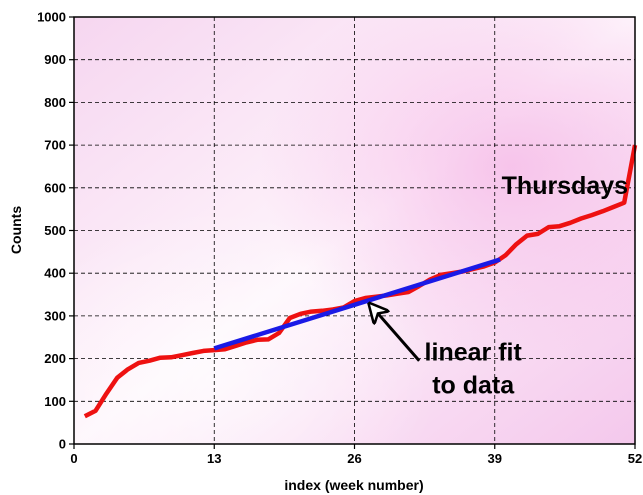 The width and height of the screenshot is (643, 495). What do you see at coordinates (55, 187) in the screenshot?
I see `y-tick-label: 600` at bounding box center [55, 187].